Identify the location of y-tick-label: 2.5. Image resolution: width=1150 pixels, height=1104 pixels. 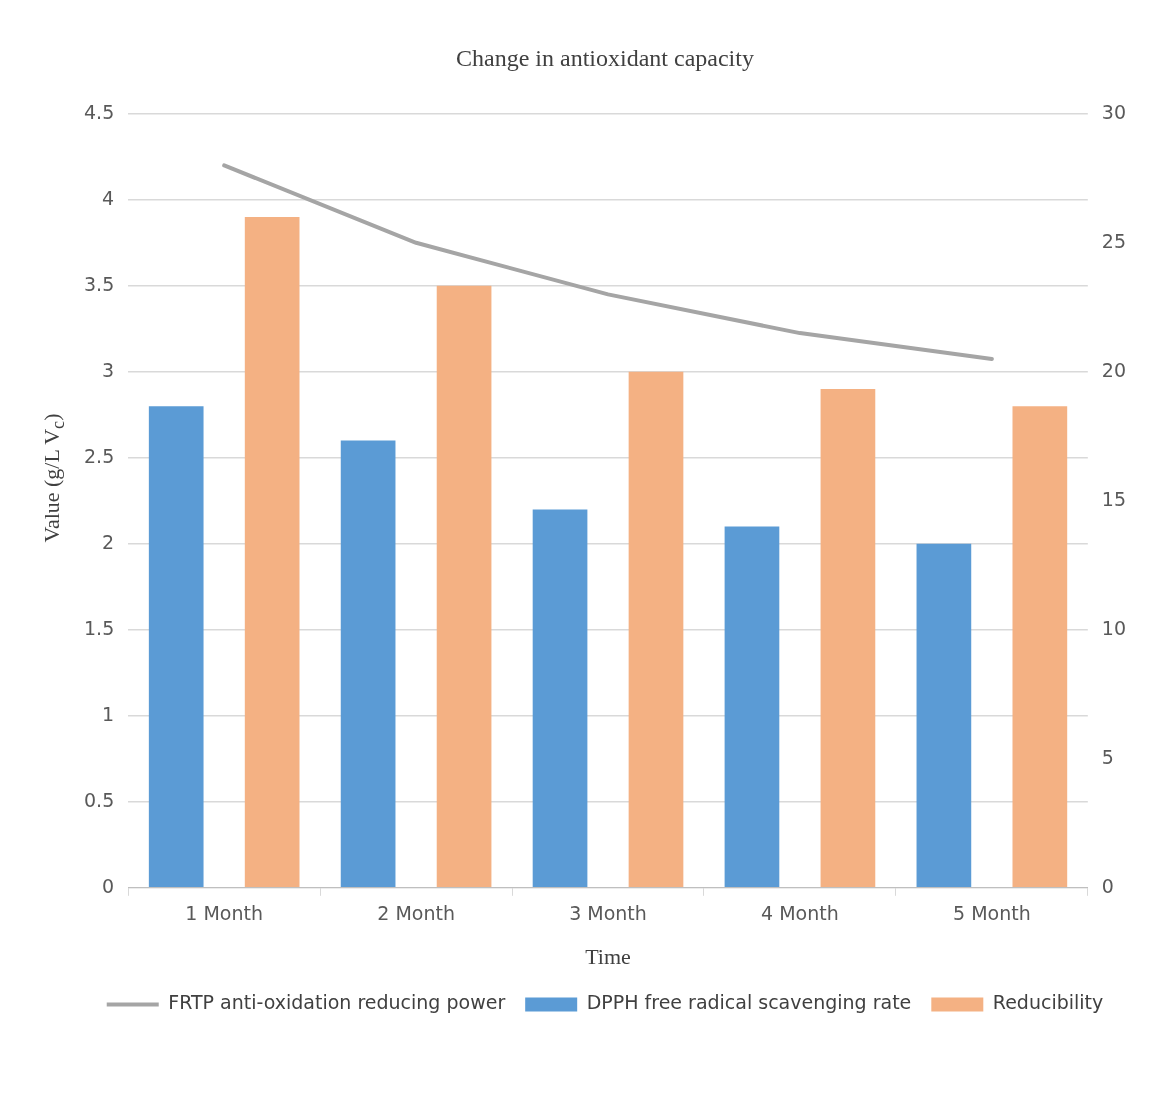
(99, 455).